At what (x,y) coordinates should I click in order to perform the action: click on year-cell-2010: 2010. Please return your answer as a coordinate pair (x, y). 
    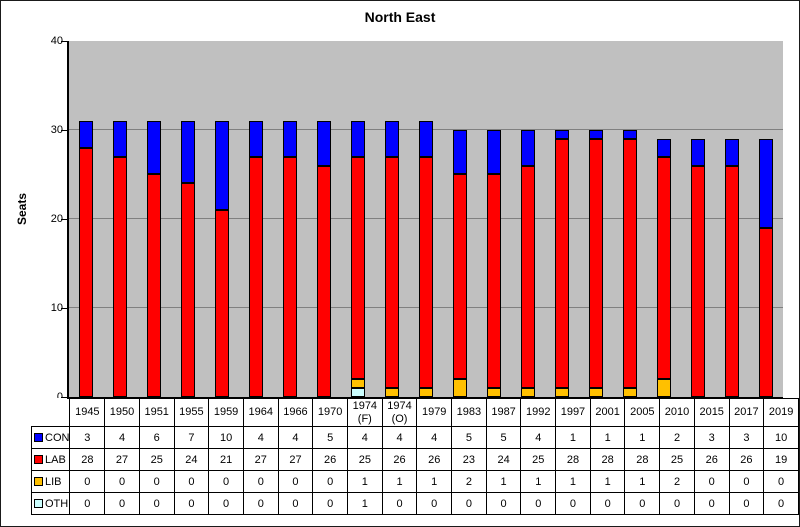
    Looking at the image, I should click on (677, 412).